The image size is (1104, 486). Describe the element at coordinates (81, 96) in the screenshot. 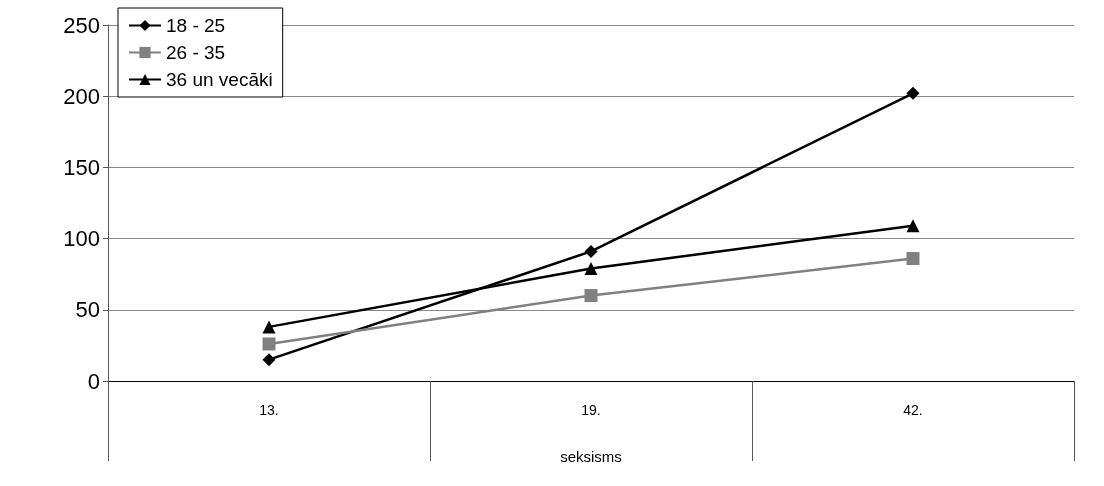

I see `y-tick-label: 200` at that location.